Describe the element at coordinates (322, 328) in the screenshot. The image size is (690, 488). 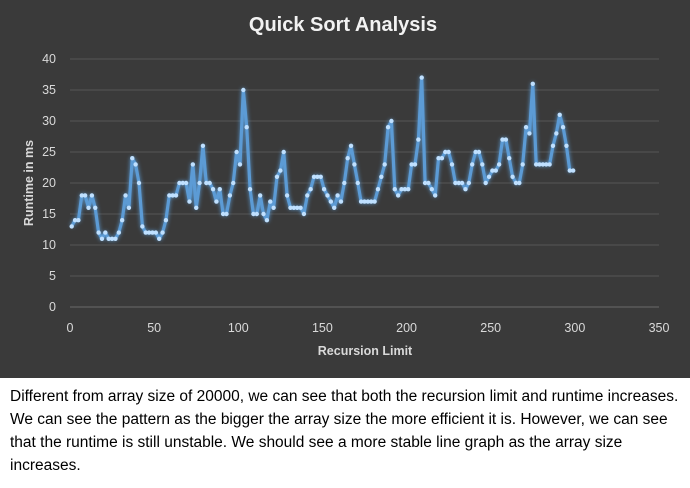
I see `x-tick-label: 150` at that location.